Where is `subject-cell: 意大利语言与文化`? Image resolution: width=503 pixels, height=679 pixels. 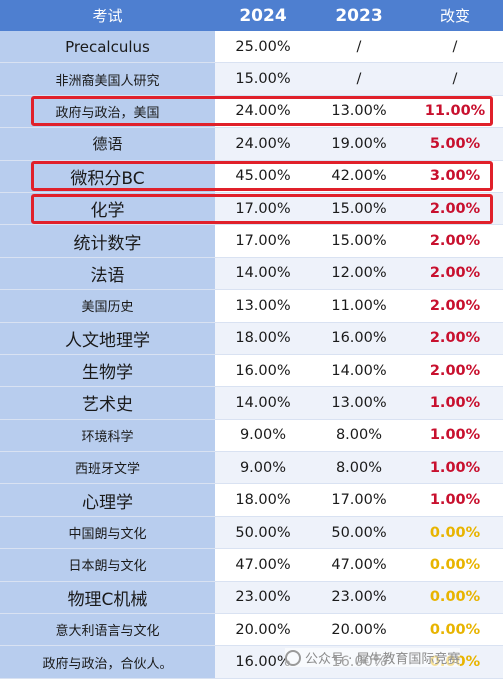 subject-cell: 意大利语言与文化 is located at coordinates (107, 630).